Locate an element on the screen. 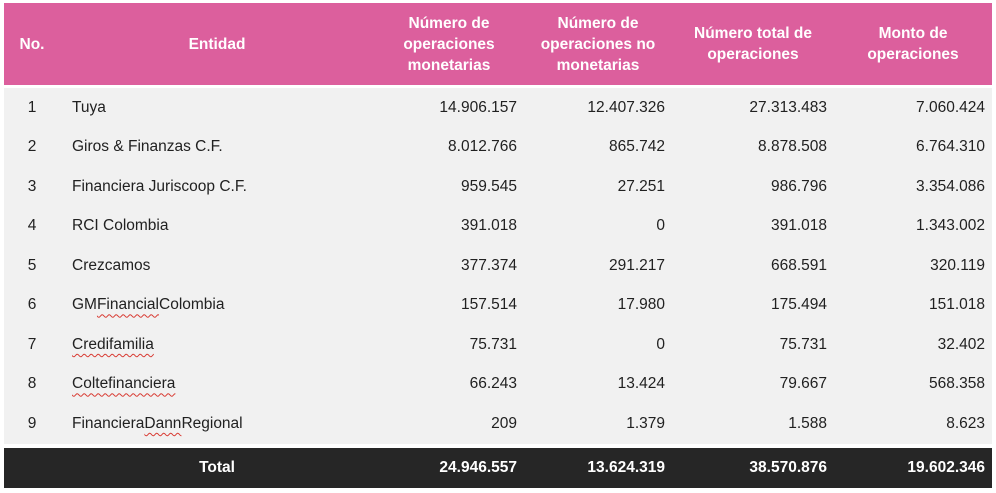  total-operations-value: 391.018 is located at coordinates (798, 226).